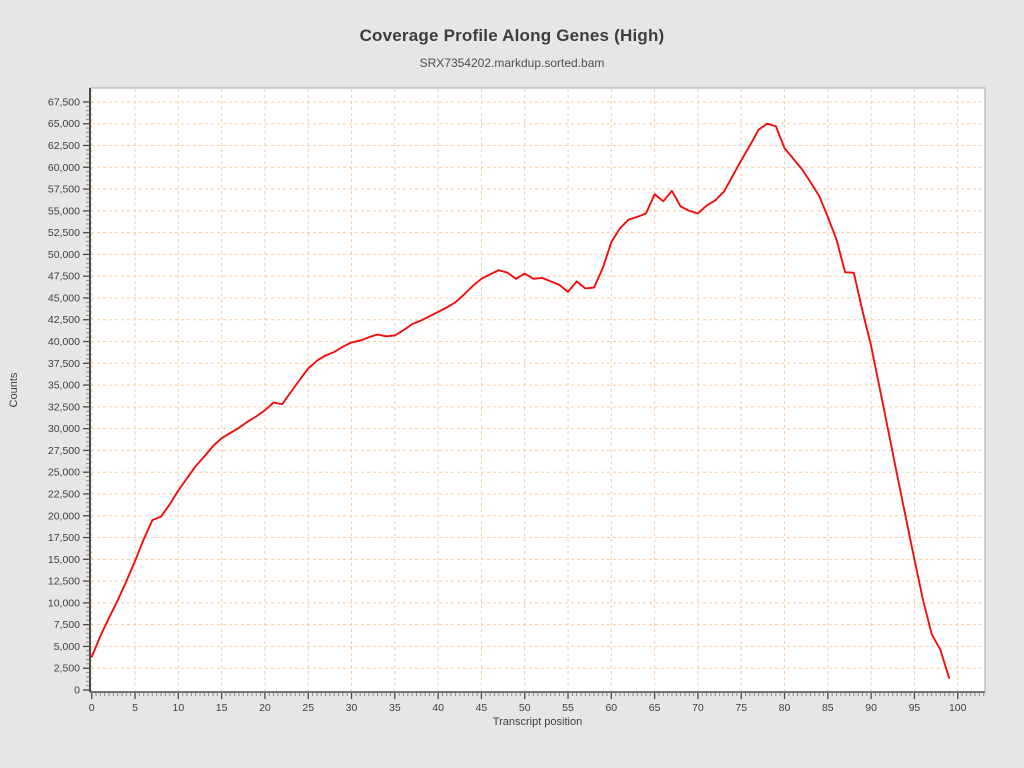 Image resolution: width=1024 pixels, height=768 pixels. Describe the element at coordinates (512, 35) in the screenshot. I see `chart-title: Coverage Profile Along Genes (High)` at that location.